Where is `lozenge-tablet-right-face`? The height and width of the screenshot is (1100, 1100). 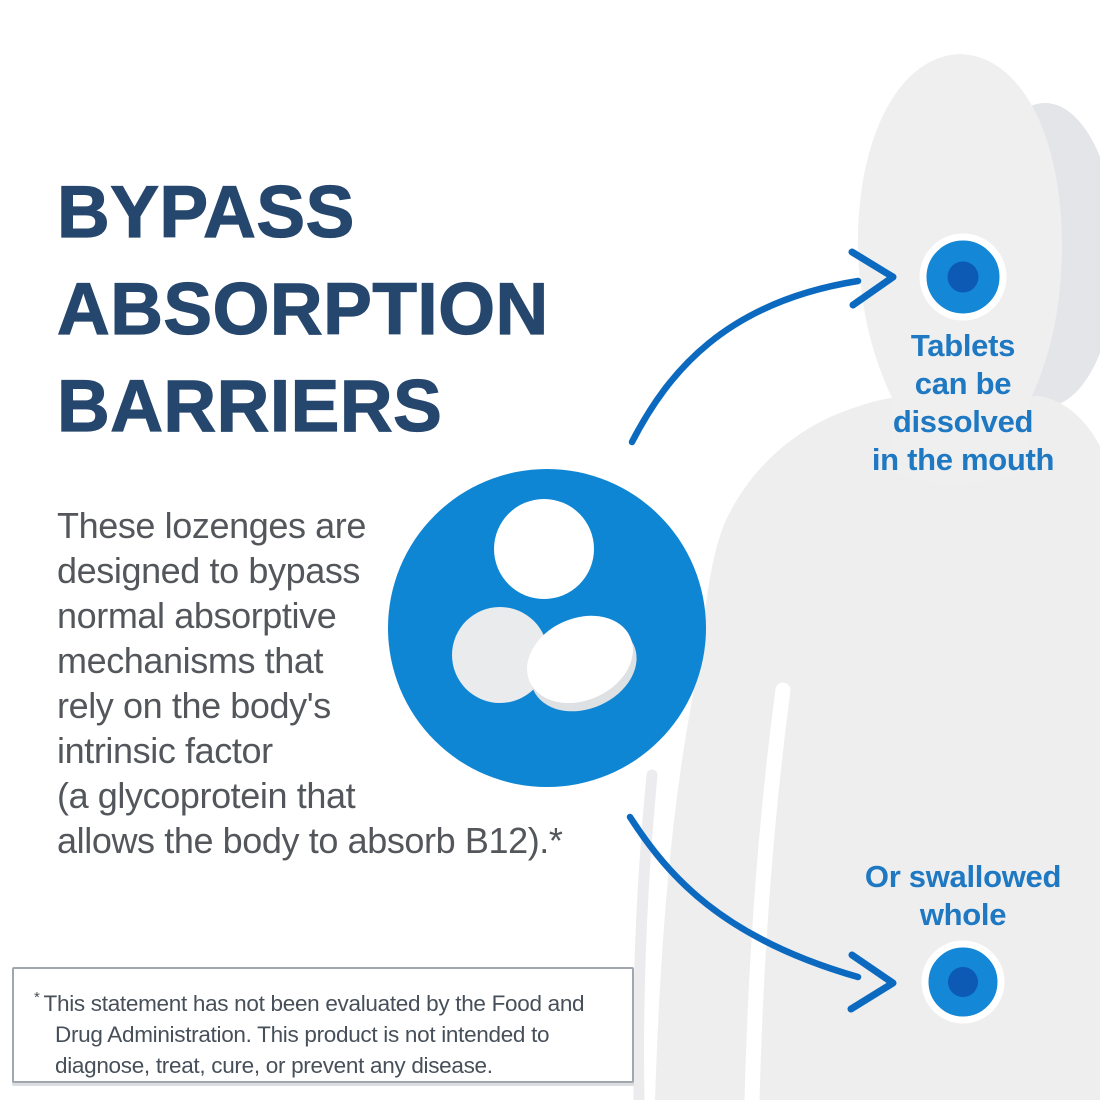 lozenge-tablet-right-face is located at coordinates (580, 659).